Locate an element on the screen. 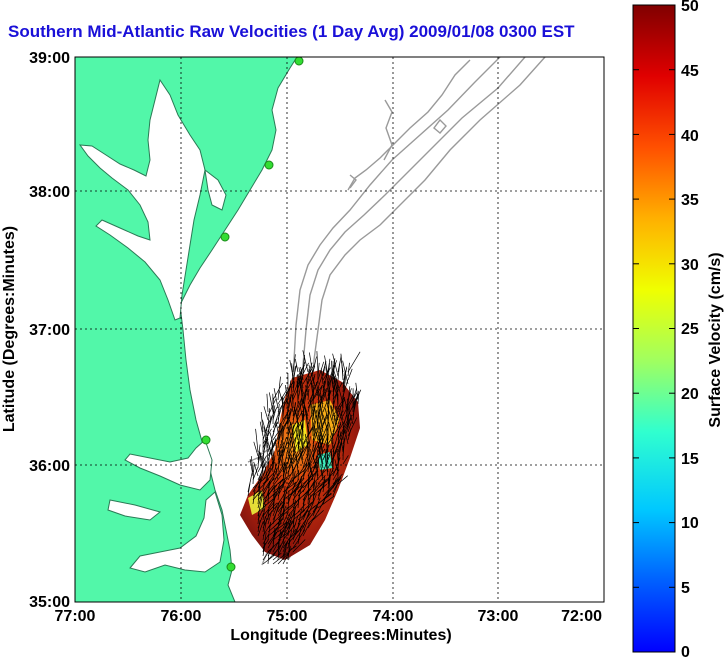 The image size is (724, 659). colorbar-tick-label: 40 is located at coordinates (690, 136).